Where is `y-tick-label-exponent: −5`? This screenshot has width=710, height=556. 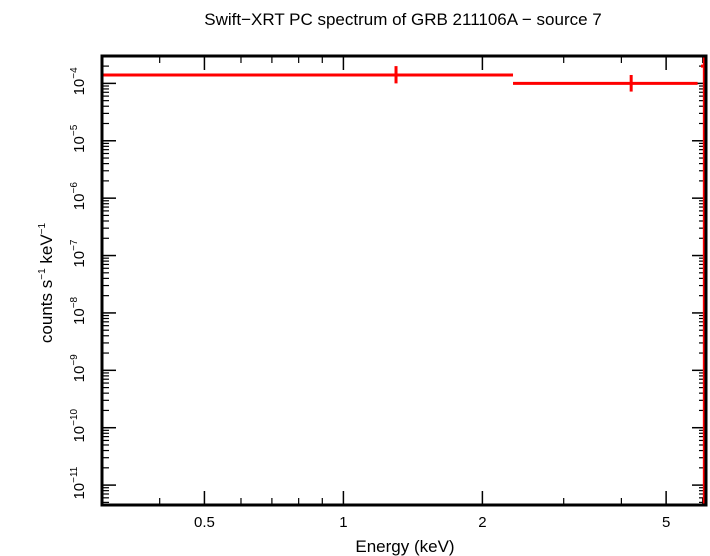 y-tick-label-exponent: −5 is located at coordinates (74, 130).